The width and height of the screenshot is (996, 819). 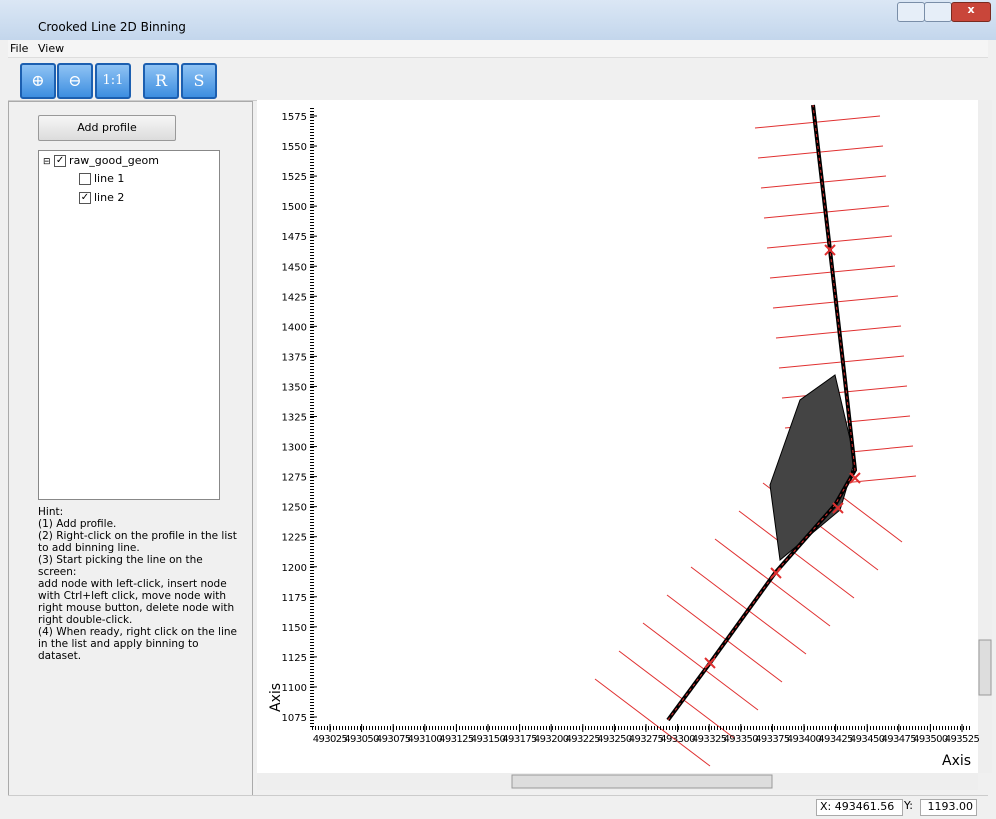 What do you see at coordinates (19, 48) in the screenshot?
I see `menu-item: File` at bounding box center [19, 48].